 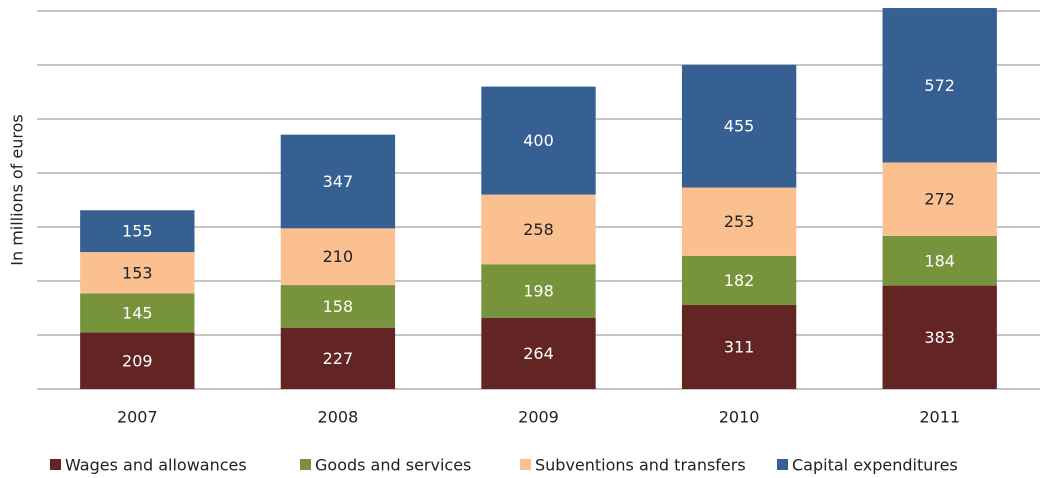 I want to click on x-tick-label: 2009, so click(x=538, y=417).